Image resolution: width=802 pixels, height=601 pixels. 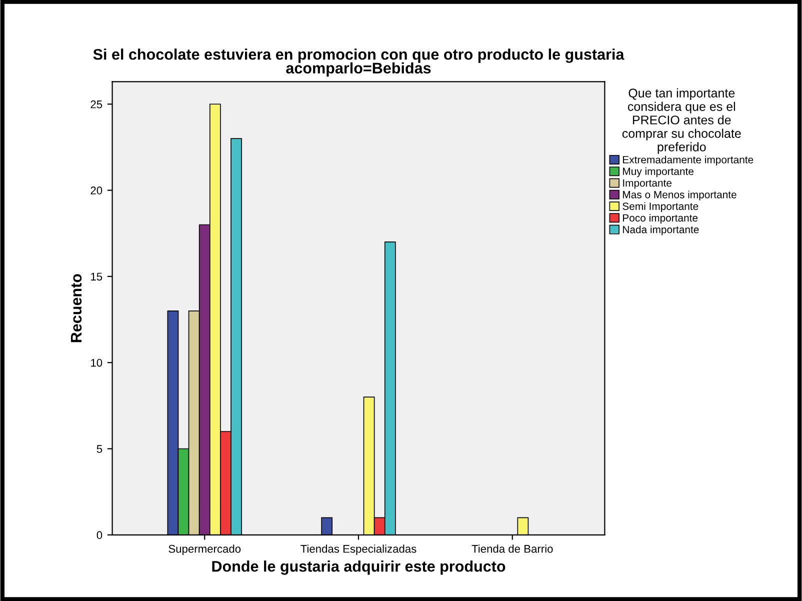 What do you see at coordinates (96, 362) in the screenshot?
I see `y-tick-label: 10` at bounding box center [96, 362].